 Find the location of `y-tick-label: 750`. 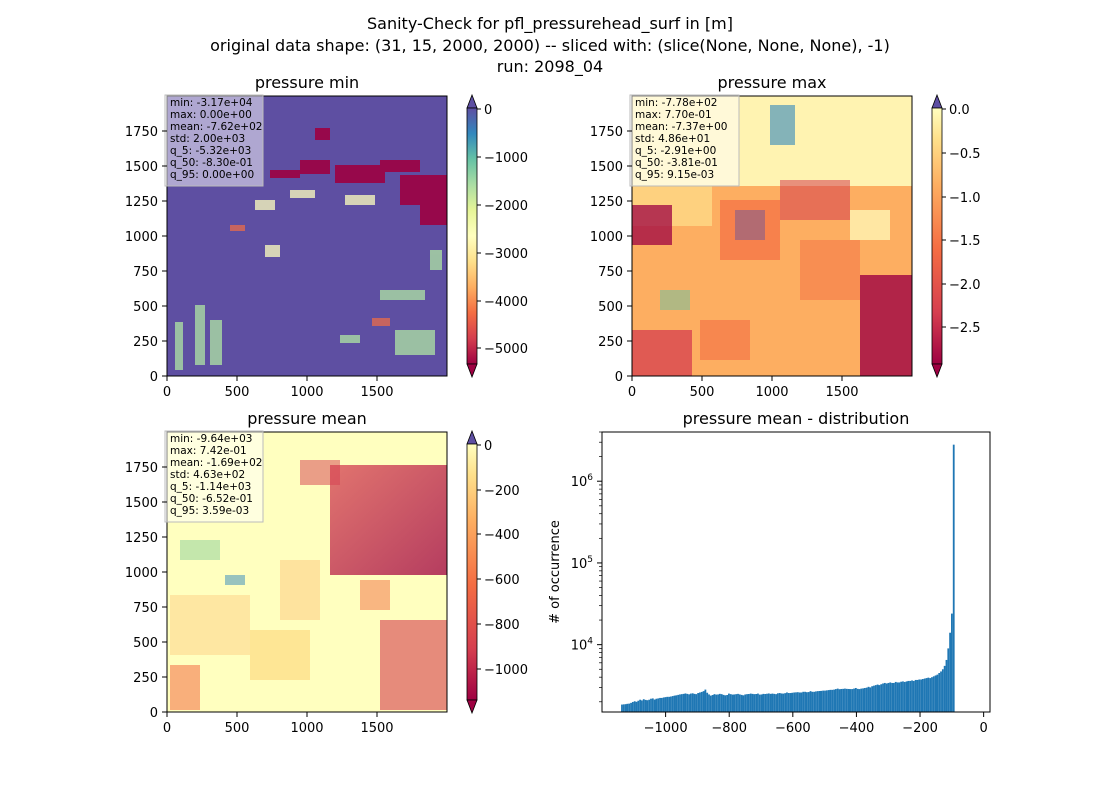

y-tick-label: 750 is located at coordinates (610, 272).